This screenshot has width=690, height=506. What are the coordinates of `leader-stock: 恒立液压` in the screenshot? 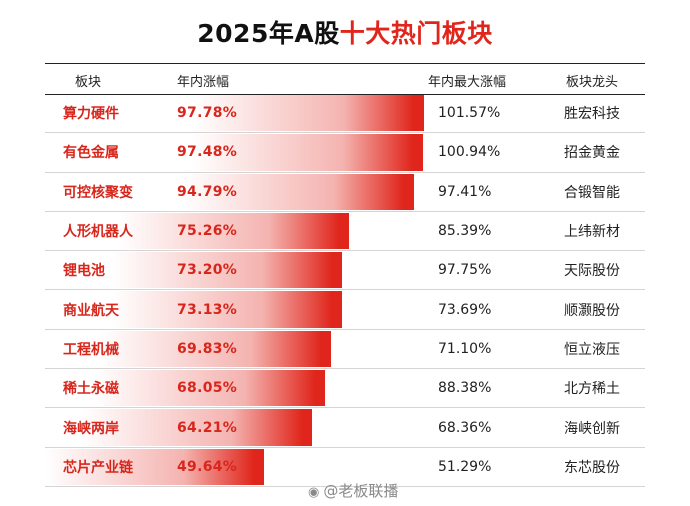 It's located at (592, 349).